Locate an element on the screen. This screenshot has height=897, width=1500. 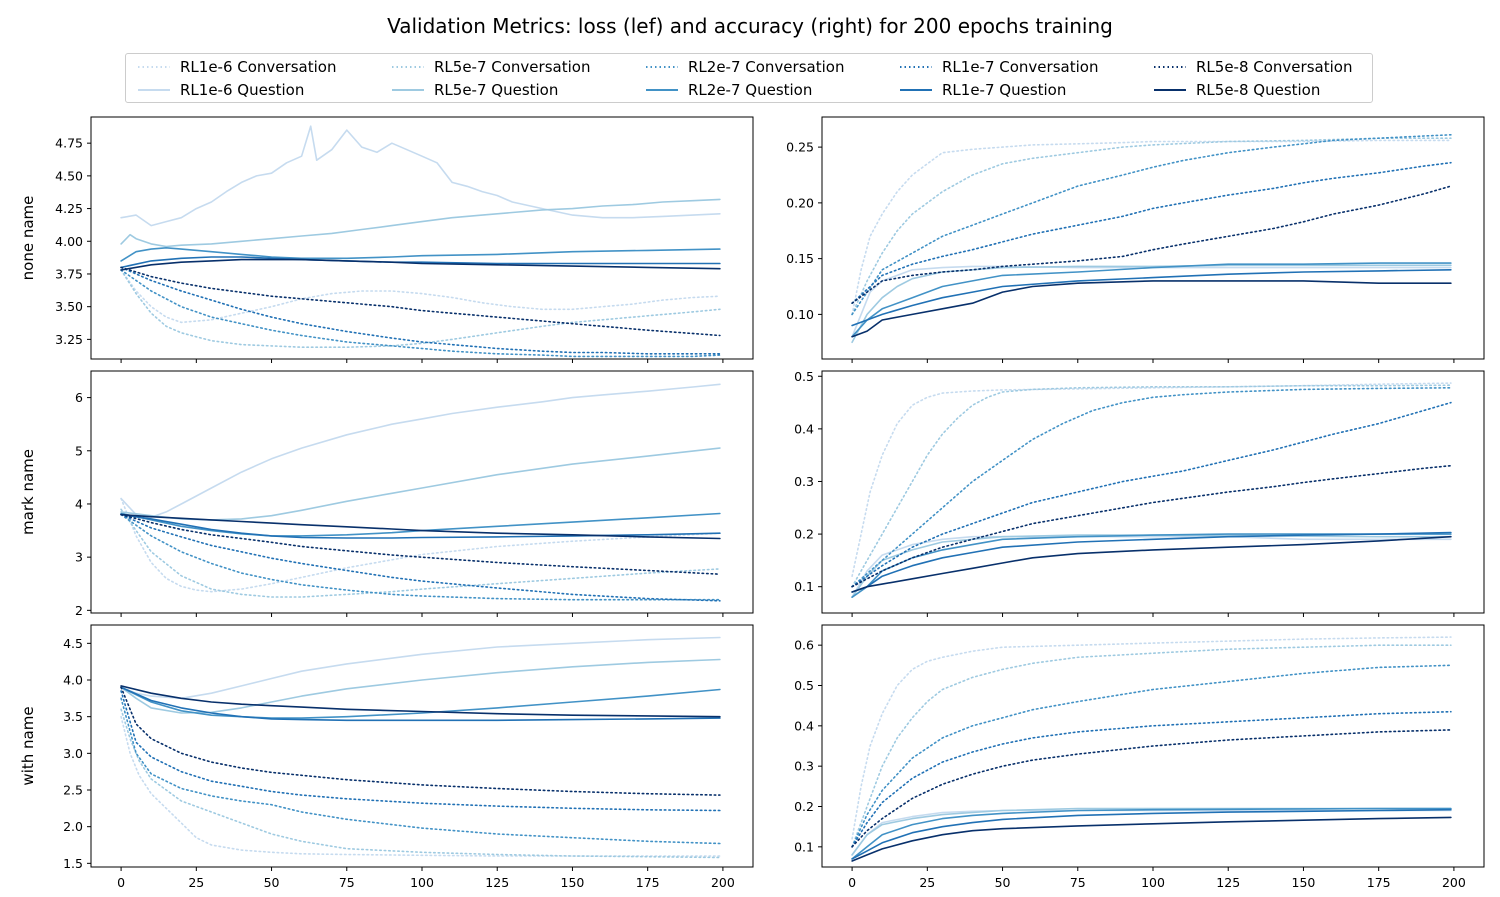
x-tick-label: 0 is located at coordinates (121, 882).